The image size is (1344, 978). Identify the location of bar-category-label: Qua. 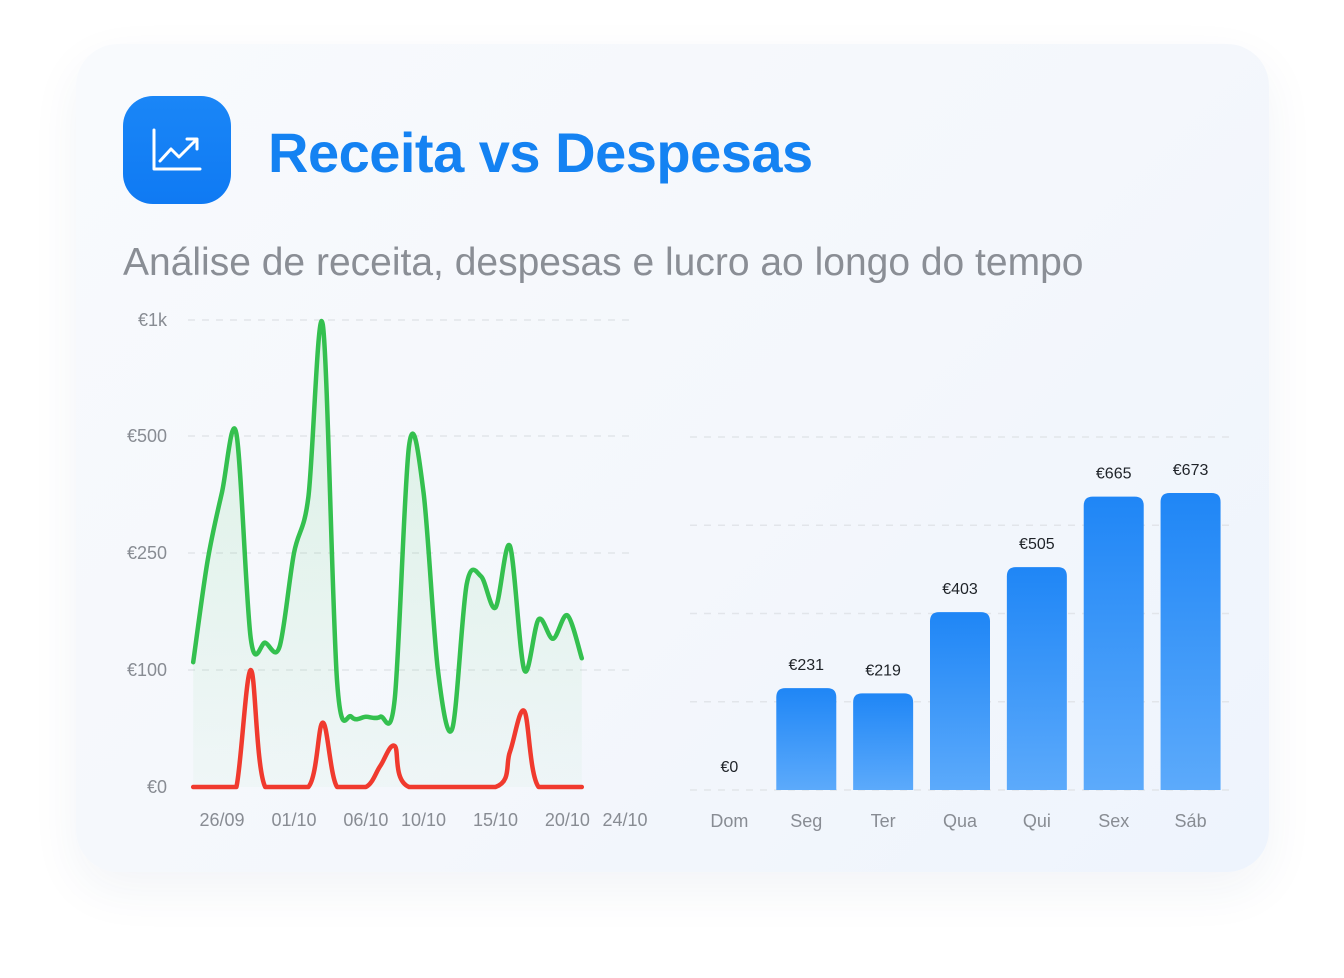
(960, 821).